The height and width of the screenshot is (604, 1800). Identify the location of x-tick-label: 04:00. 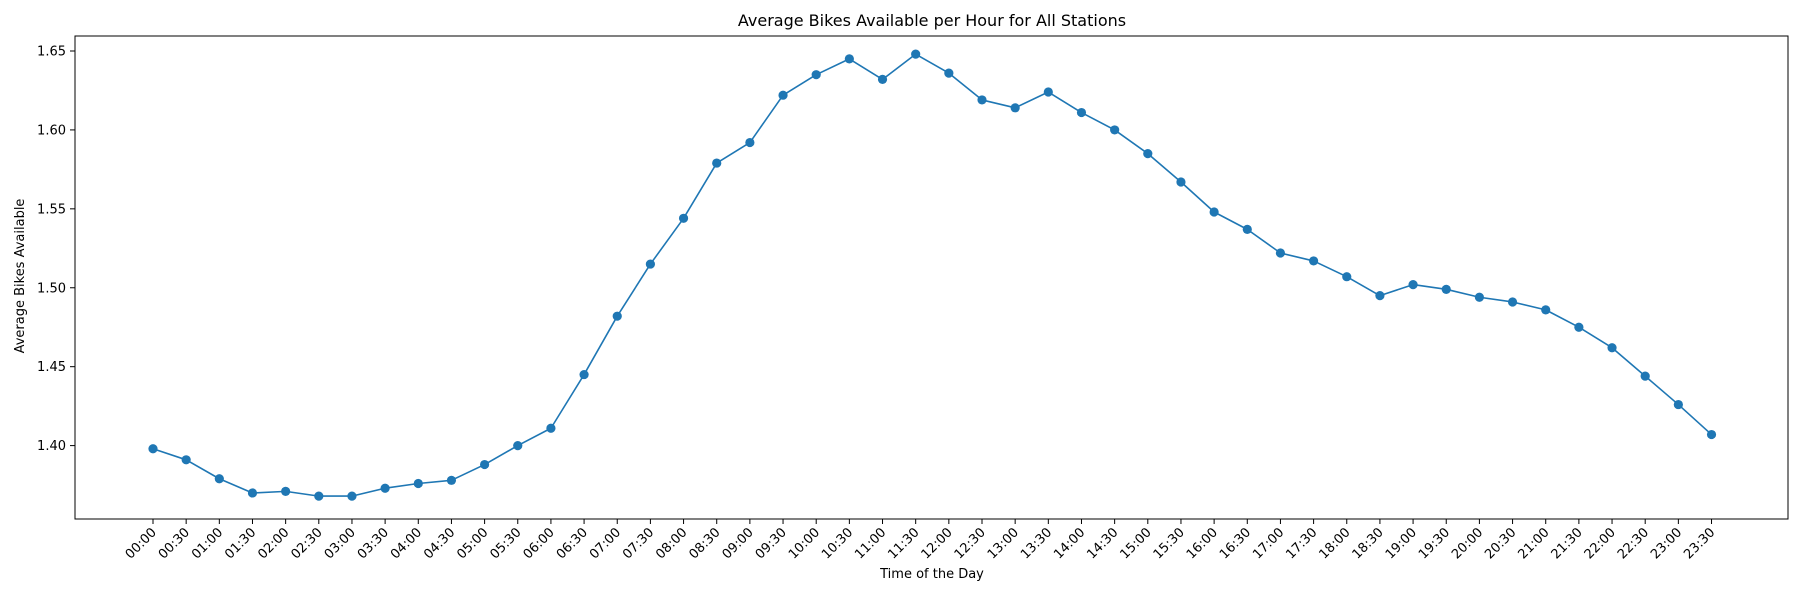
(406, 543).